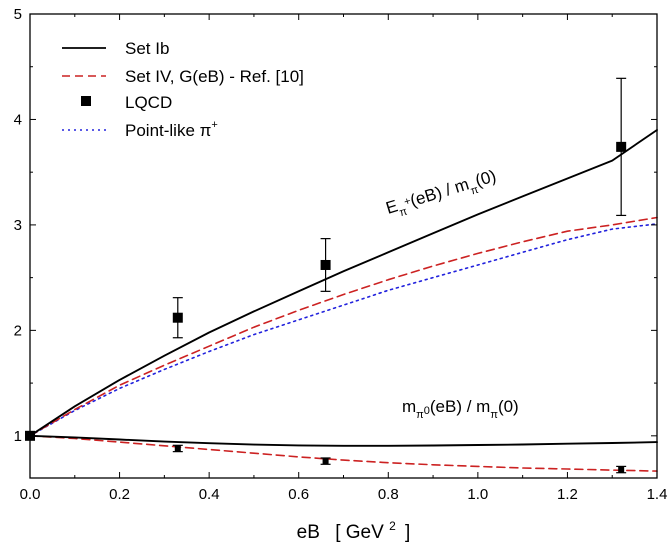 The image size is (670, 547). I want to click on legend-label-point-like-sup: +, so click(214, 125).